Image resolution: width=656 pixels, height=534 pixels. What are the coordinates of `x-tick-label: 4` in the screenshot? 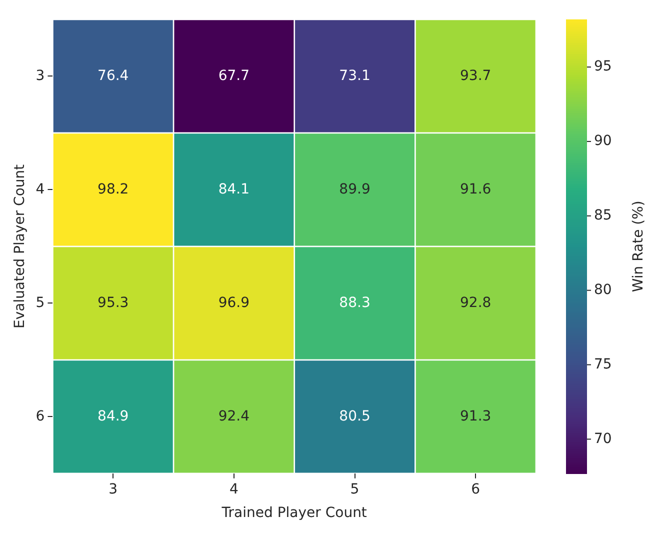 It's located at (233, 489).